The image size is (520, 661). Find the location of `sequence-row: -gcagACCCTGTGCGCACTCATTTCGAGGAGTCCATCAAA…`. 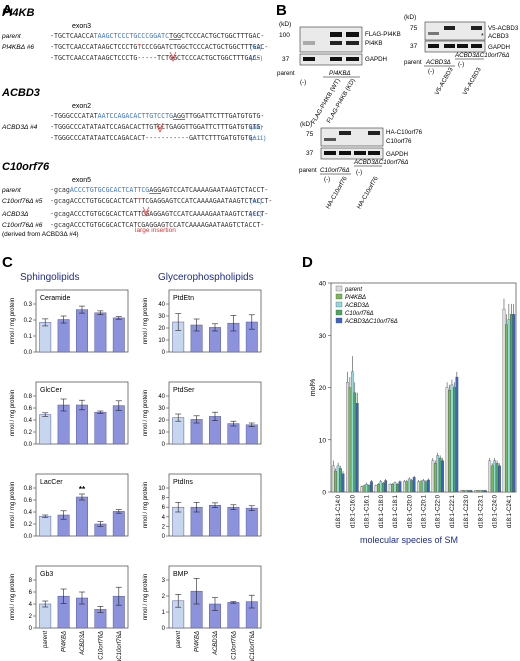

sequence-row: -gcagACCCTGTGCGCACTCATTTCGAGGAGTCCATCAAA… is located at coordinates (161, 201).